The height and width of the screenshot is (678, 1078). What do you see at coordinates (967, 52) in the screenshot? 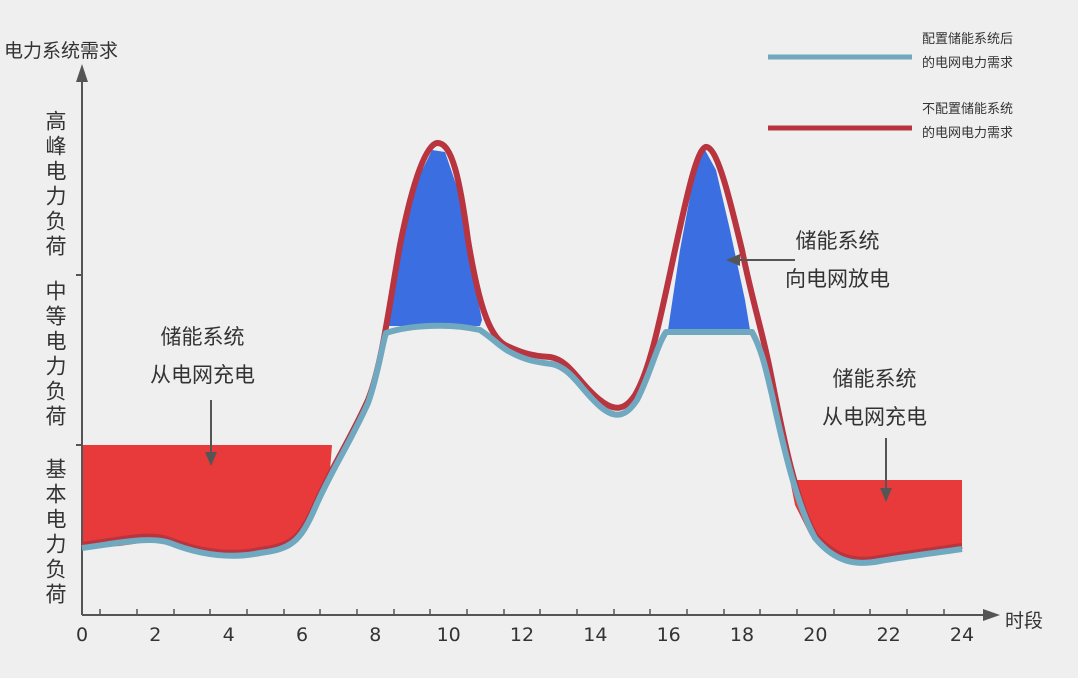
I see `legend-text: 配置储能系统后 的电网电力需求` at bounding box center [967, 52].